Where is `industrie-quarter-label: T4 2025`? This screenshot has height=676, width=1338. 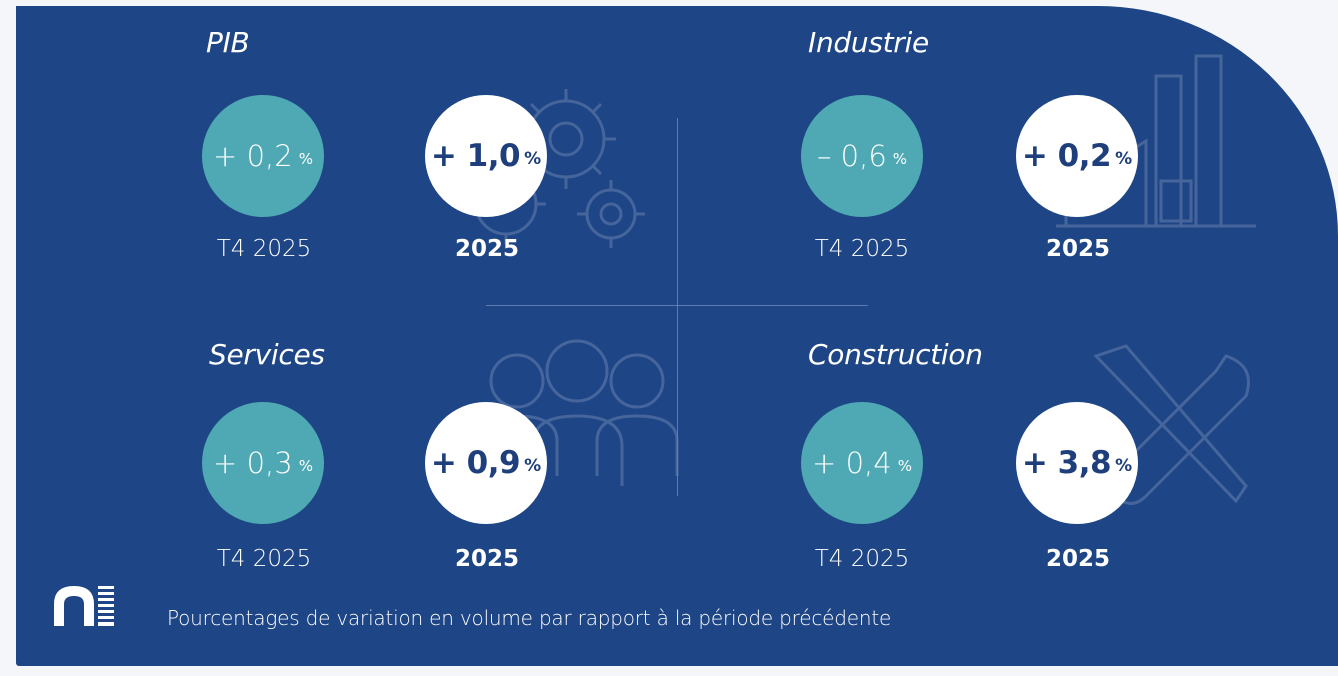
industrie-quarter-label: T4 2025 is located at coordinates (862, 249).